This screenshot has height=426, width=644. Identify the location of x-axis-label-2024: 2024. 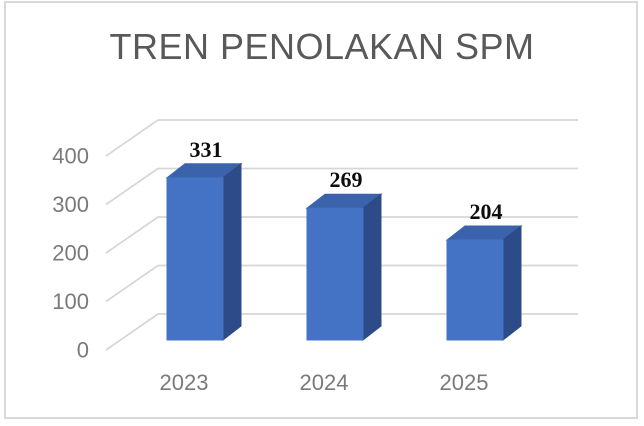
(324, 382).